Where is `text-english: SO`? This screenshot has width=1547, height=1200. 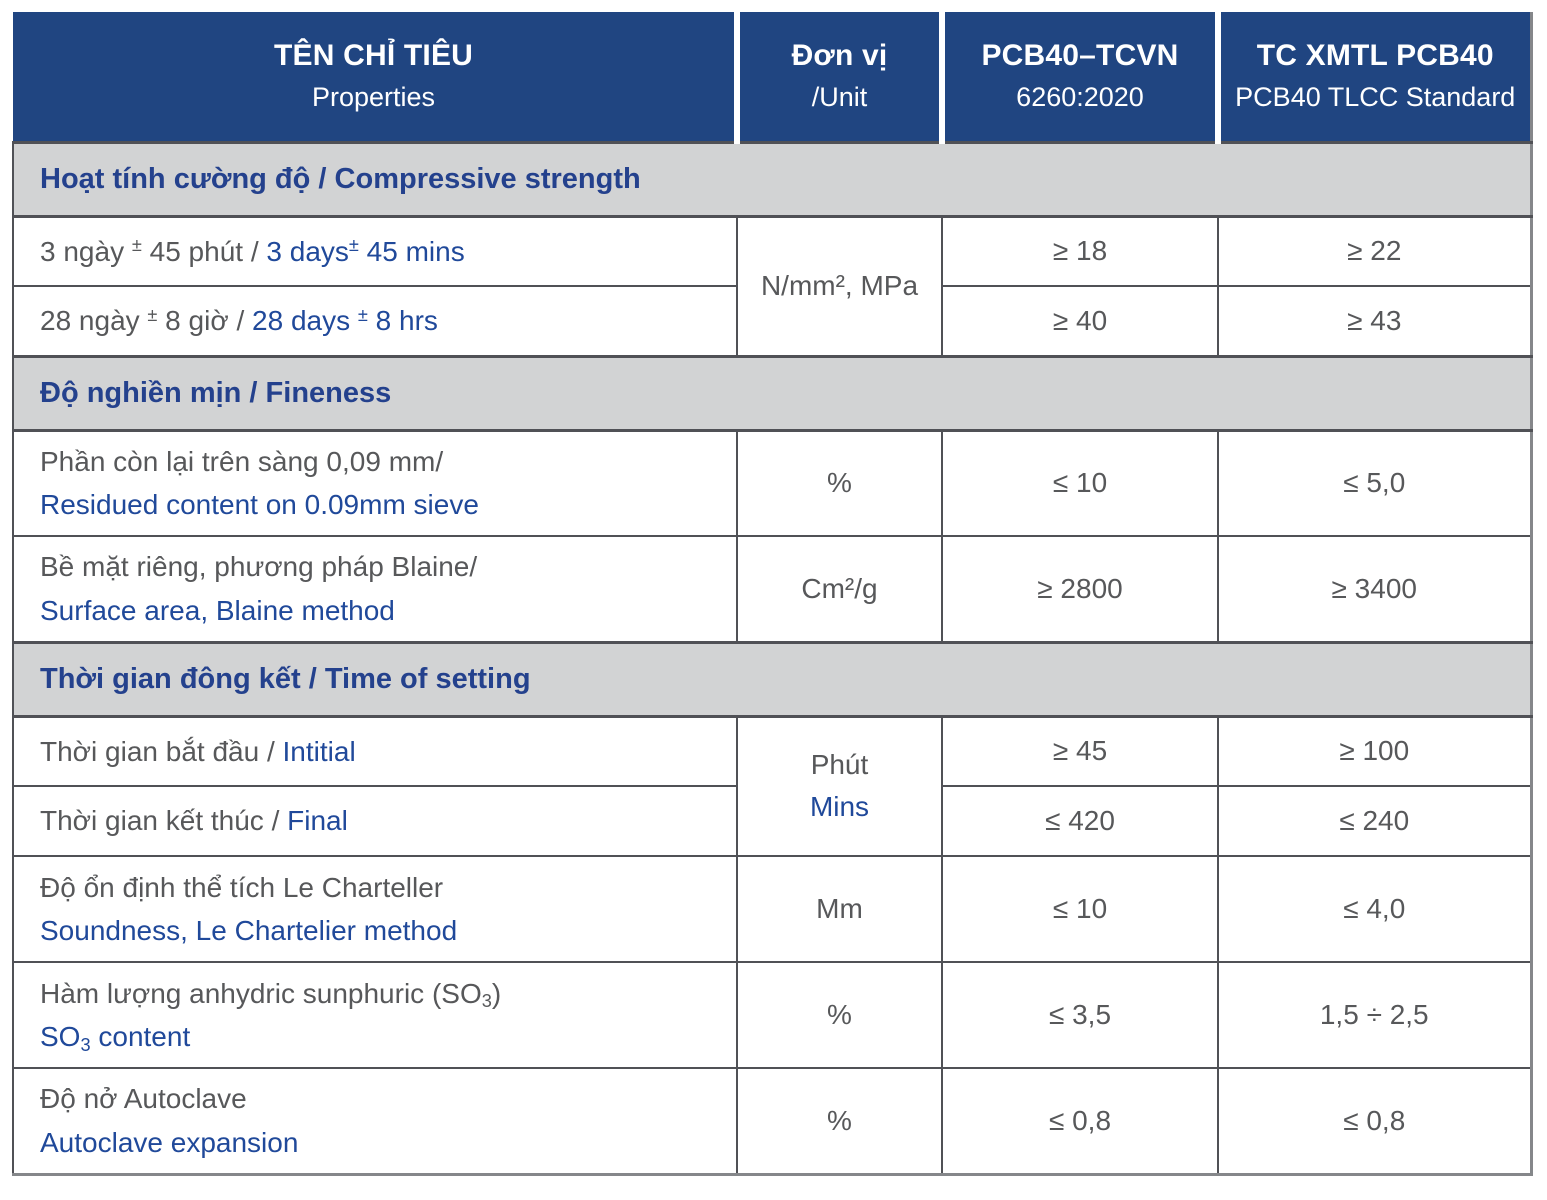 text-english: SO is located at coordinates (60, 1036).